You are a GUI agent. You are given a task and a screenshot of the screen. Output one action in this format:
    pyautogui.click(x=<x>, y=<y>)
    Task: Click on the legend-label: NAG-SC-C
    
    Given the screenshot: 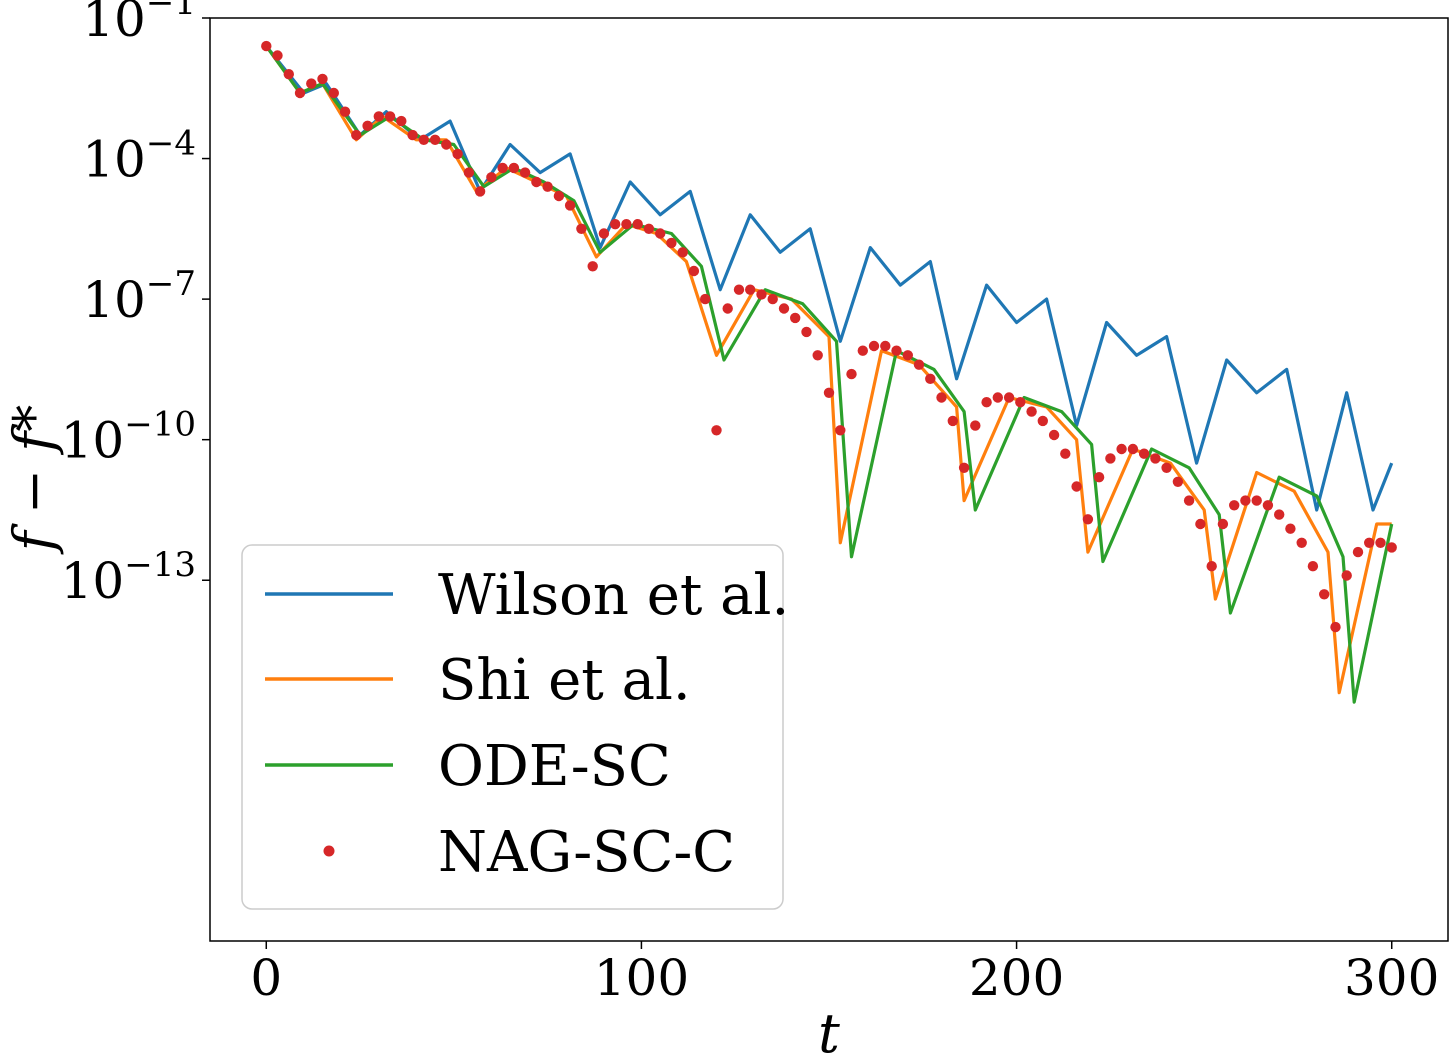 What is the action you would take?
    pyautogui.click(x=586, y=852)
    